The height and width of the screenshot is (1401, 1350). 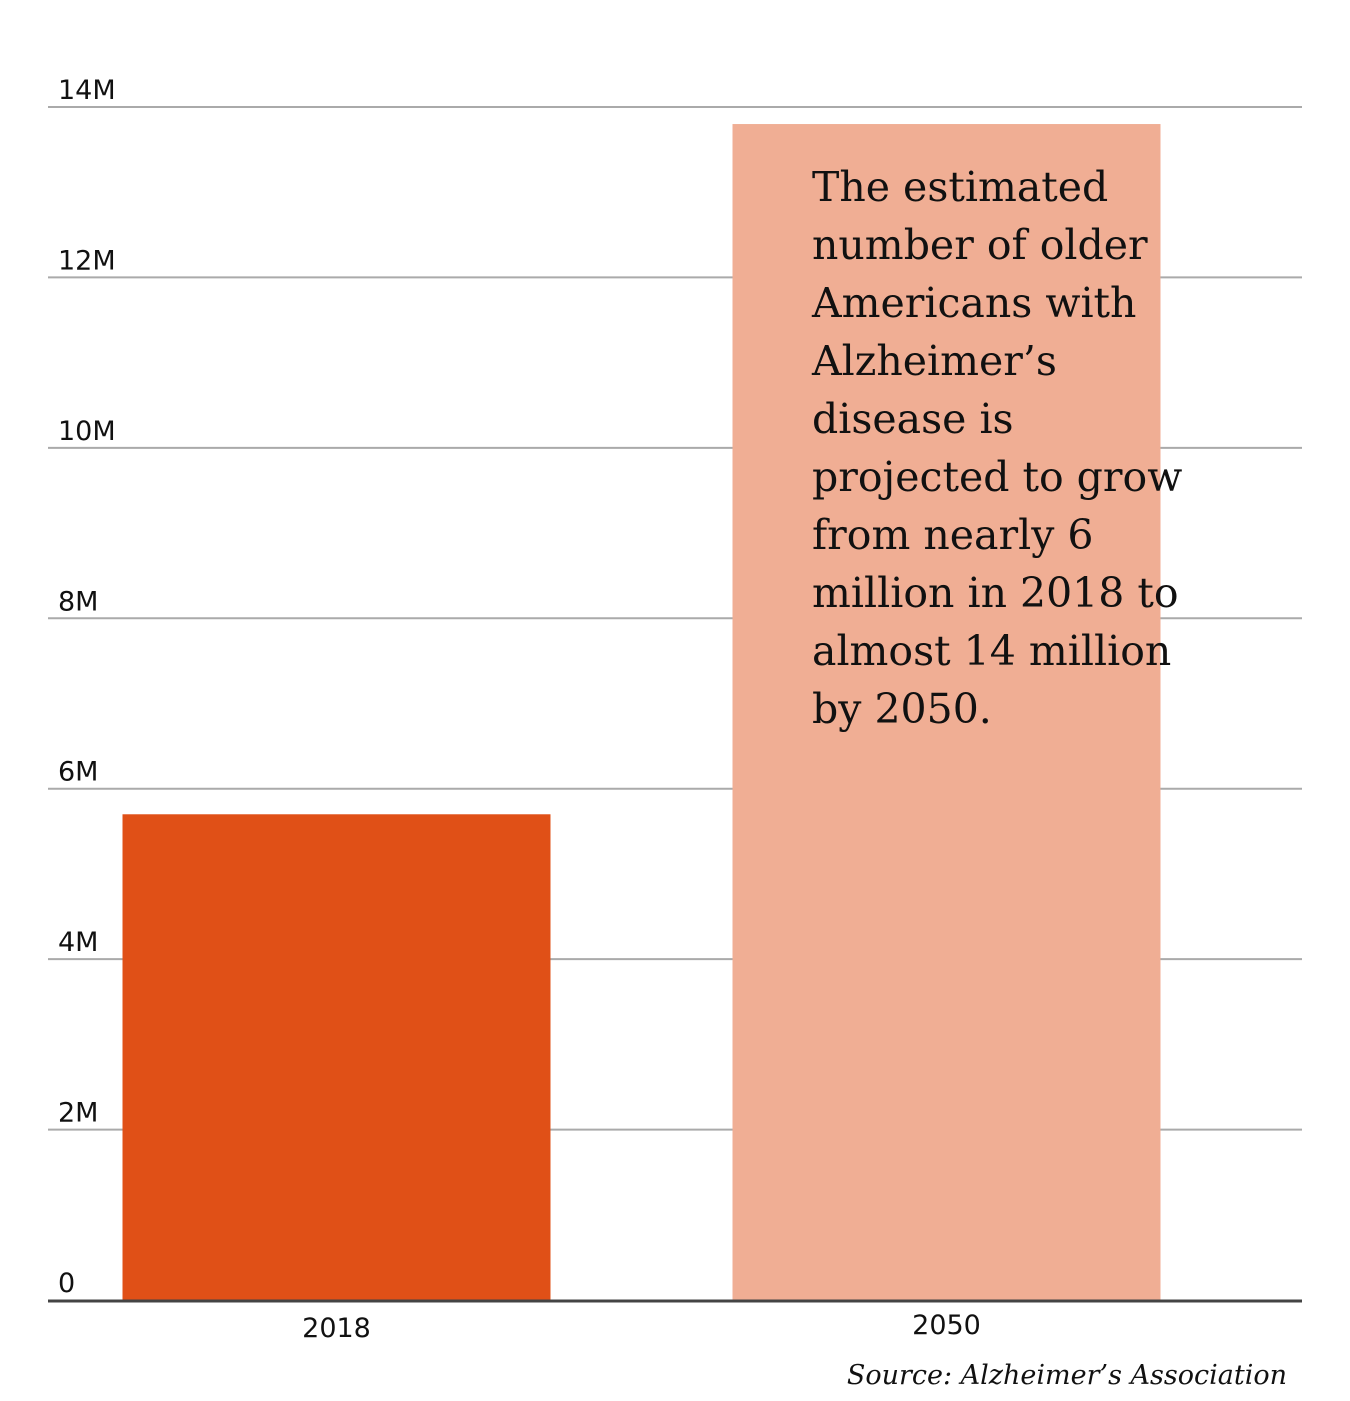 I want to click on y-tick-label: 4M, so click(x=78, y=942).